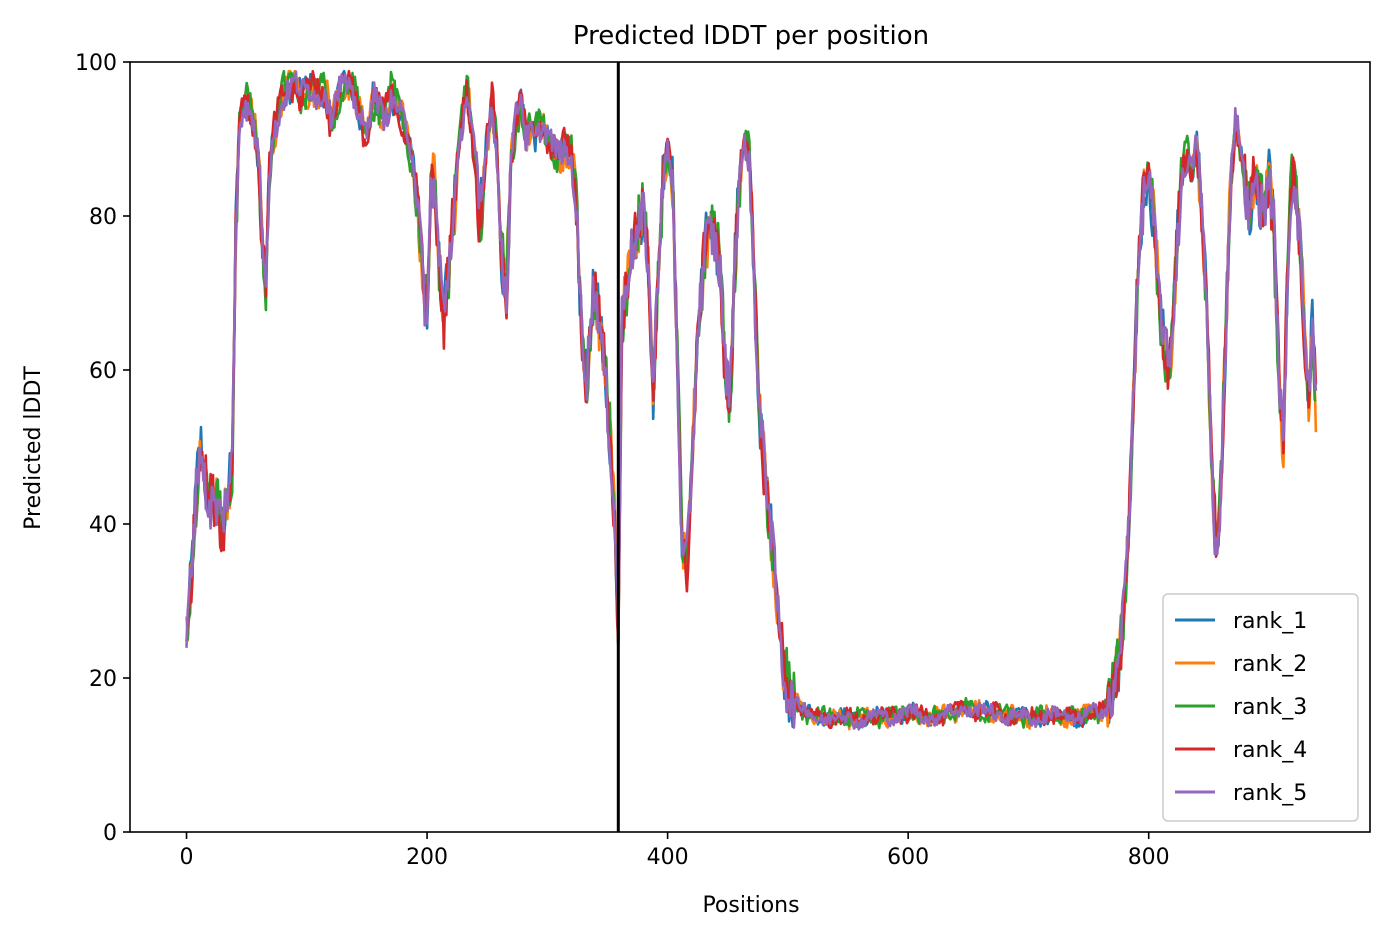 This screenshot has width=1391, height=939. What do you see at coordinates (1270, 664) in the screenshot?
I see `legend-label: rank_2` at bounding box center [1270, 664].